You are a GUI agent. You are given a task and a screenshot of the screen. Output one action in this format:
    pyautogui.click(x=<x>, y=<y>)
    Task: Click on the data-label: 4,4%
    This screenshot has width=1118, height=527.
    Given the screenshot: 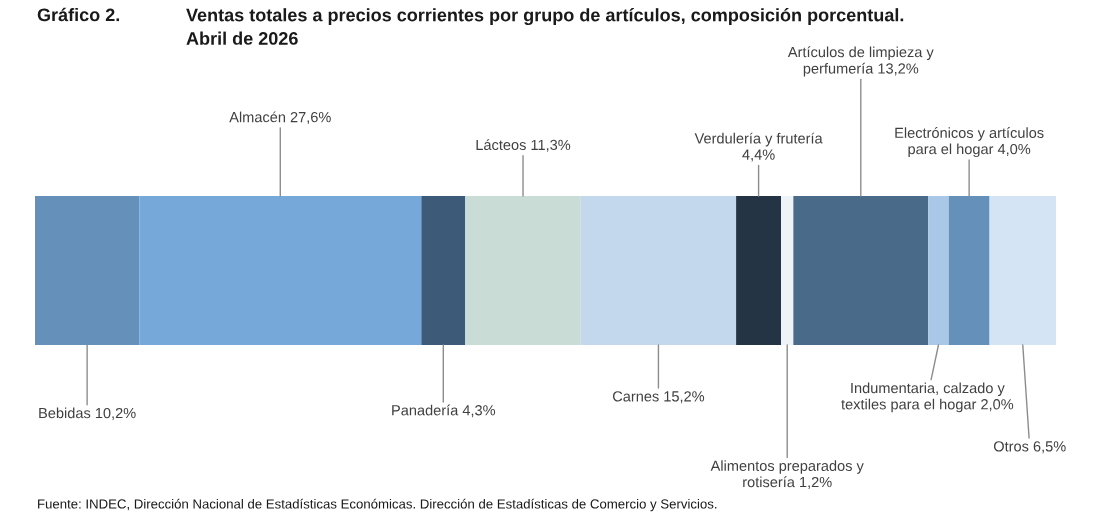 What is the action you would take?
    pyautogui.click(x=758, y=155)
    